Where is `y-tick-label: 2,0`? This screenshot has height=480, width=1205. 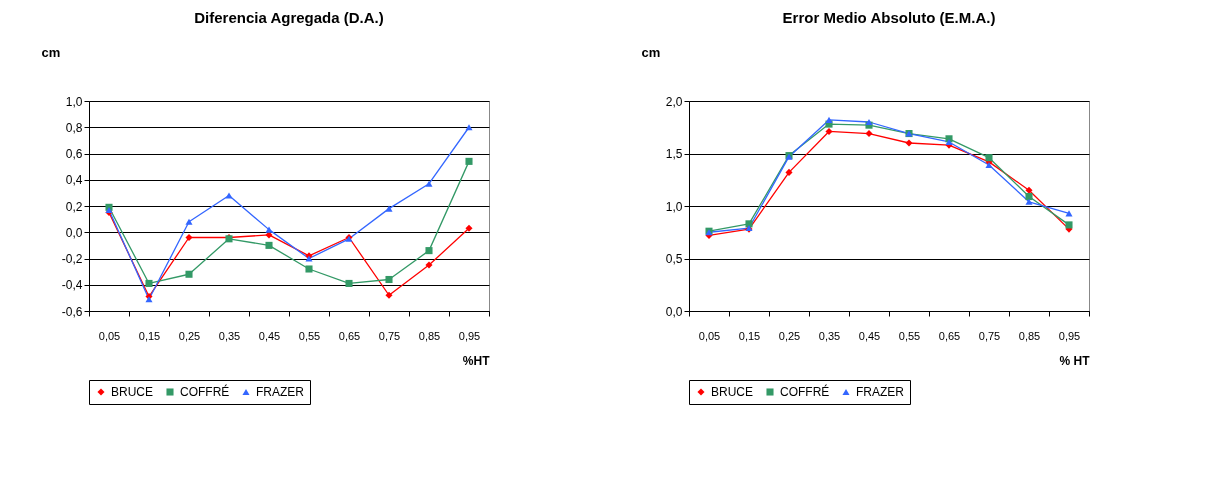 y-tick-label: 2,0 is located at coordinates (674, 101).